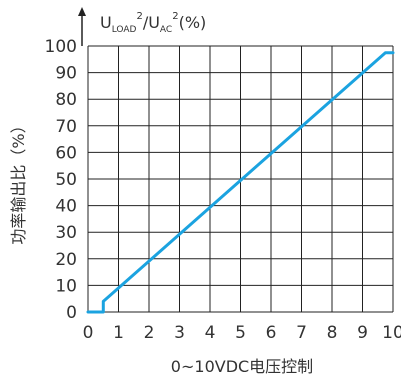 This screenshot has height=383, width=401. What do you see at coordinates (179, 333) in the screenshot?
I see `x-tick-label: 3` at bounding box center [179, 333].